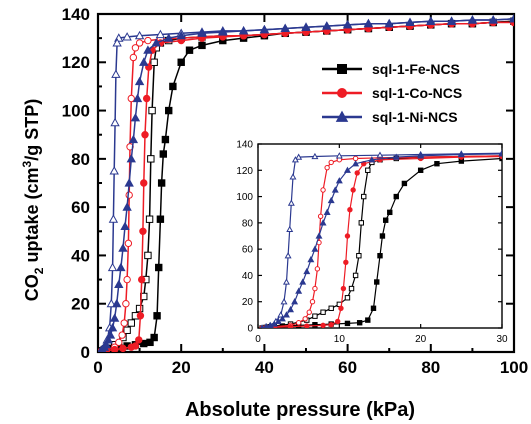 The height and width of the screenshot is (424, 531). Describe the element at coordinates (248, 223) in the screenshot. I see `inset-y-tick-label: 80` at that location.